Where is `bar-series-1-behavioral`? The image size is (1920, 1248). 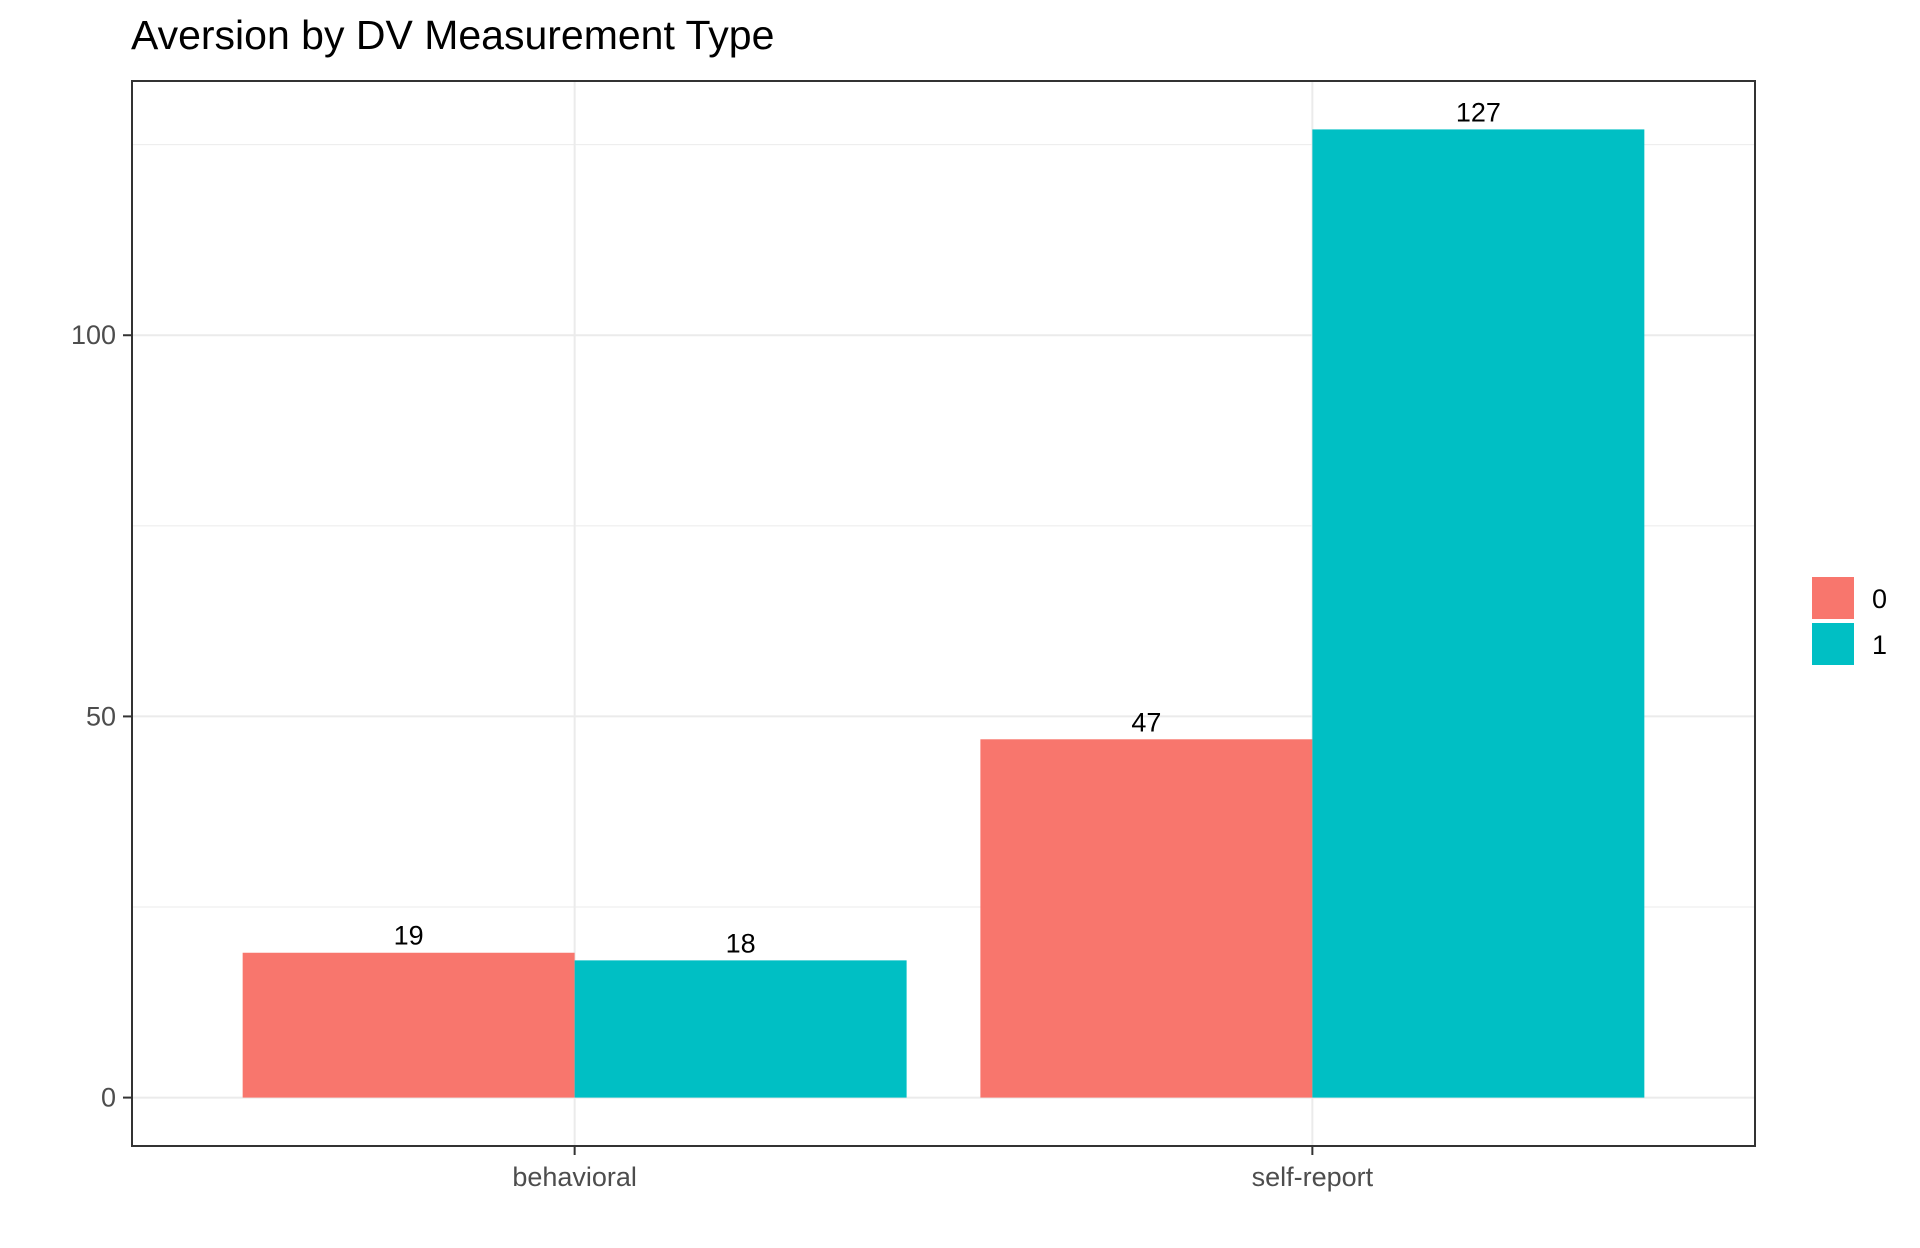 bar-series-1-behavioral is located at coordinates (740, 1029).